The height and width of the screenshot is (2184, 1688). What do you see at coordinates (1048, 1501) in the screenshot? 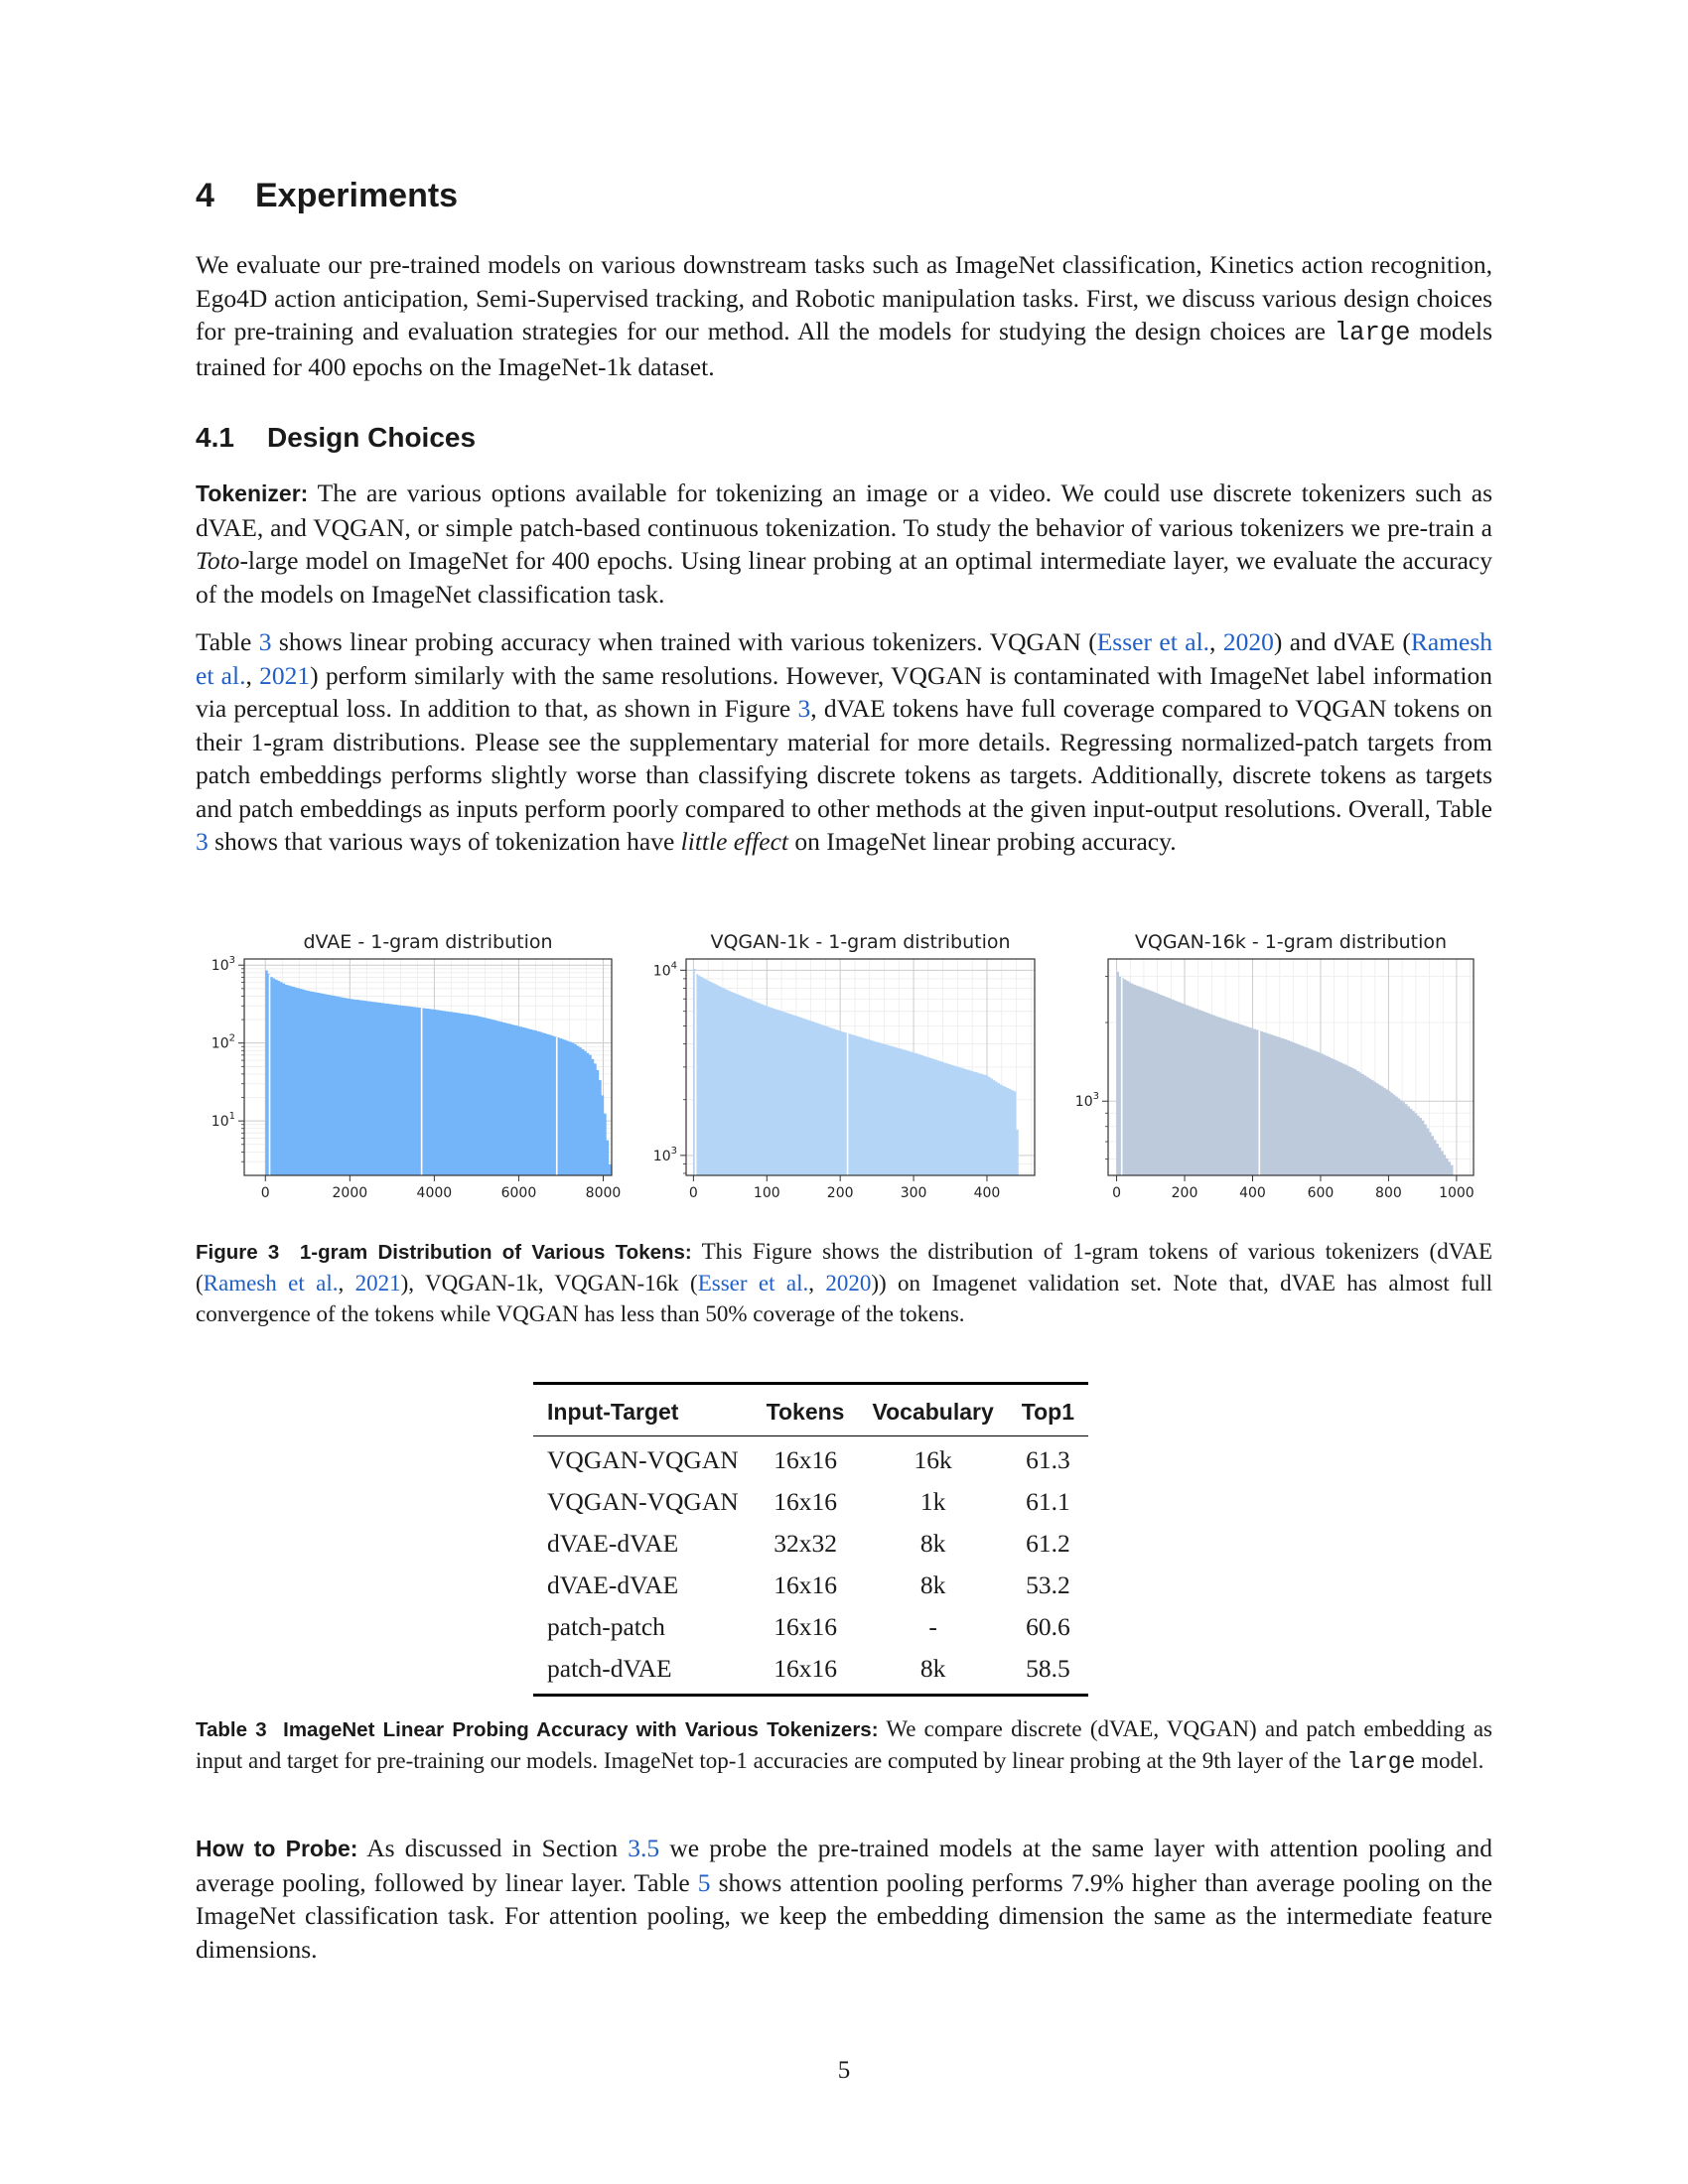
I see `table-cell: 61.1` at bounding box center [1048, 1501].